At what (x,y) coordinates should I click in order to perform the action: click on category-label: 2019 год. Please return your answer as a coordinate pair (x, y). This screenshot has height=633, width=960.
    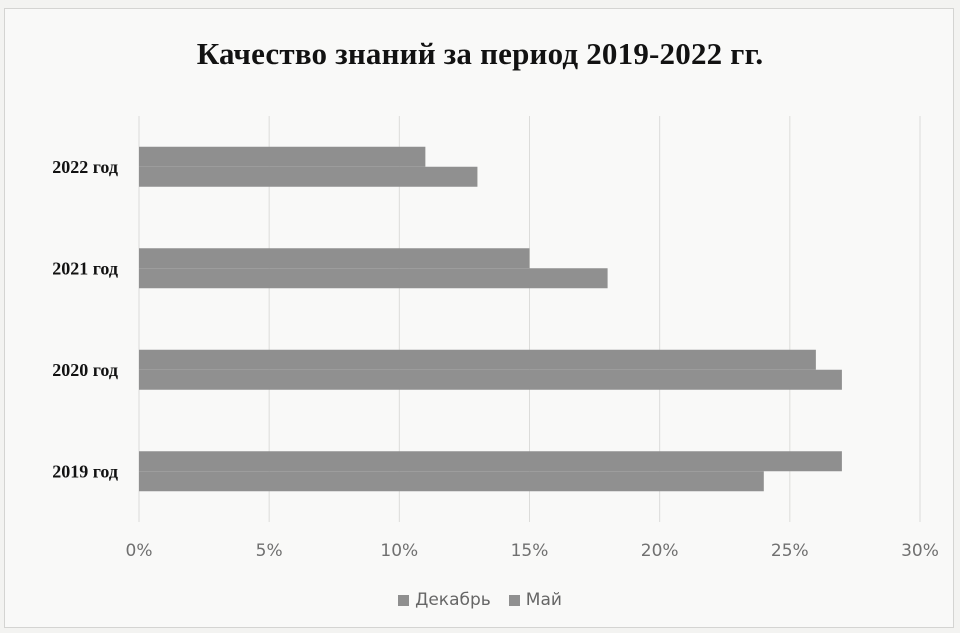
    Looking at the image, I should click on (85, 471).